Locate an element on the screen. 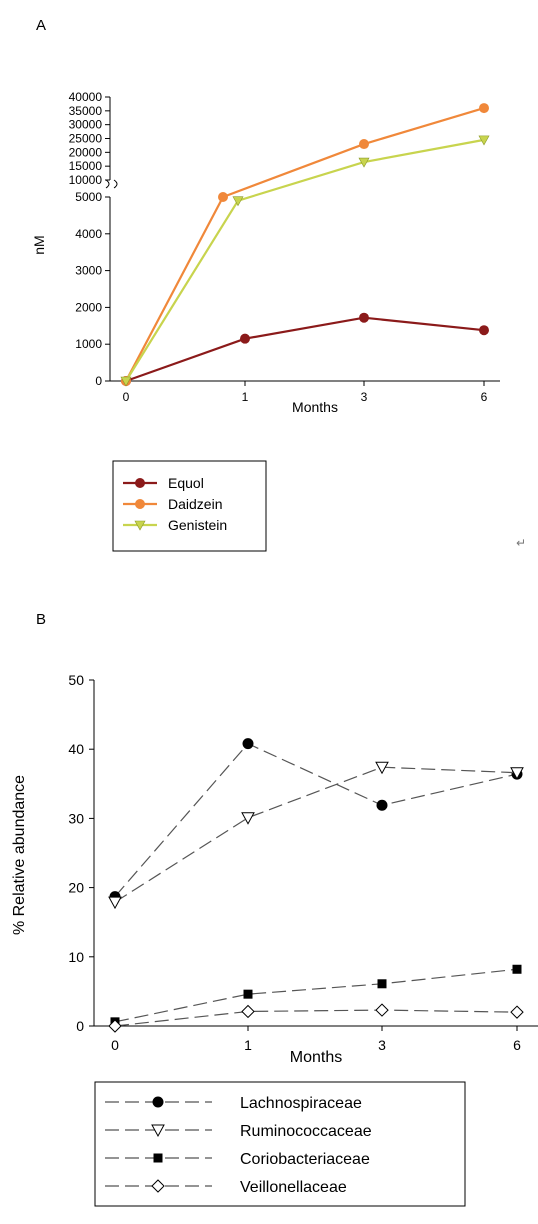 The image size is (538, 1224). panel-a-y-axis-label: nM is located at coordinates (39, 244).